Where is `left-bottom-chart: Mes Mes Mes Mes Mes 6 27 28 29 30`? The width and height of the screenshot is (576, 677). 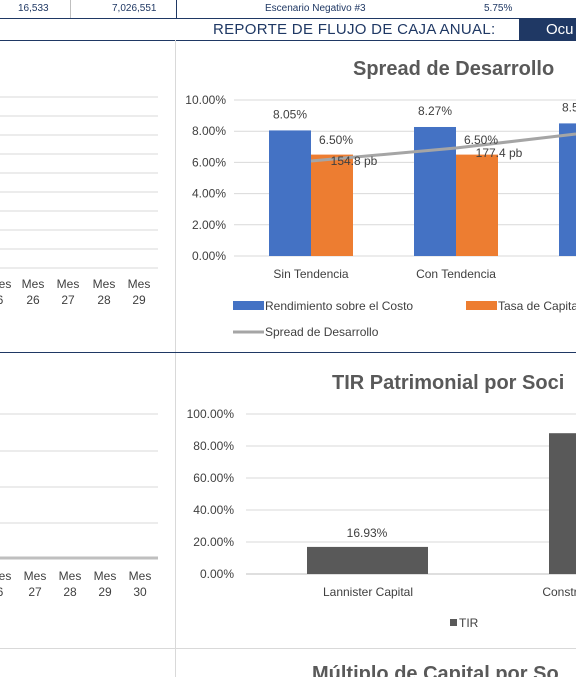
left-bottom-chart: Mes Mes Mes Mes Mes 6 27 28 29 30 is located at coordinates (87, 500).